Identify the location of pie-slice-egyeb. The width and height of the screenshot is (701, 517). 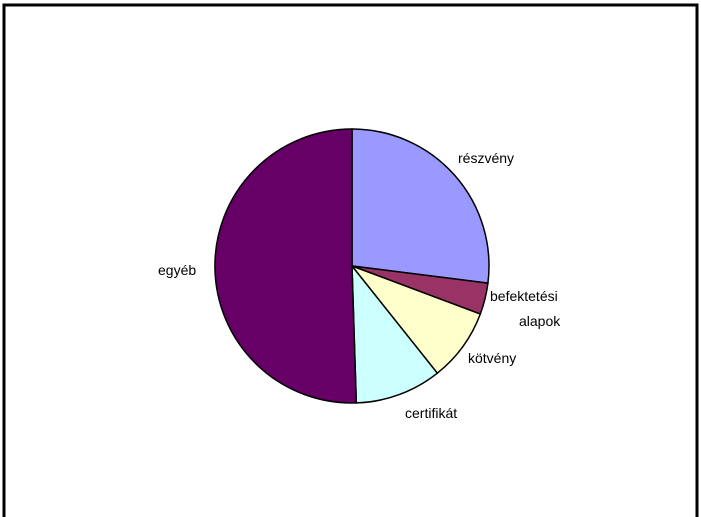
(286, 266).